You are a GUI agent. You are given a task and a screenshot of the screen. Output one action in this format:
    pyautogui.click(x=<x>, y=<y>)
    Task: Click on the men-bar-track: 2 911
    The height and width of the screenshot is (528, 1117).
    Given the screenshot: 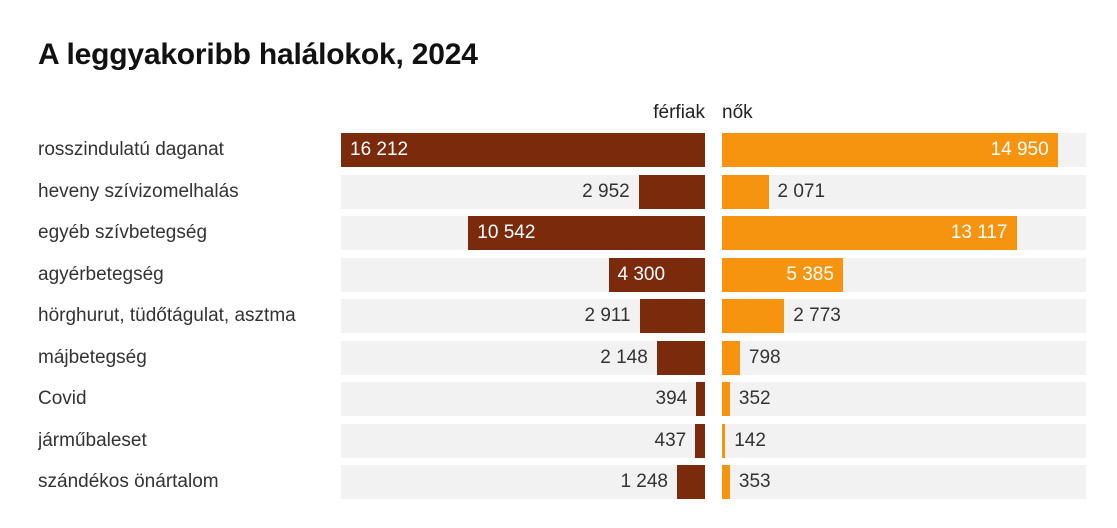 What is the action you would take?
    pyautogui.click(x=523, y=316)
    